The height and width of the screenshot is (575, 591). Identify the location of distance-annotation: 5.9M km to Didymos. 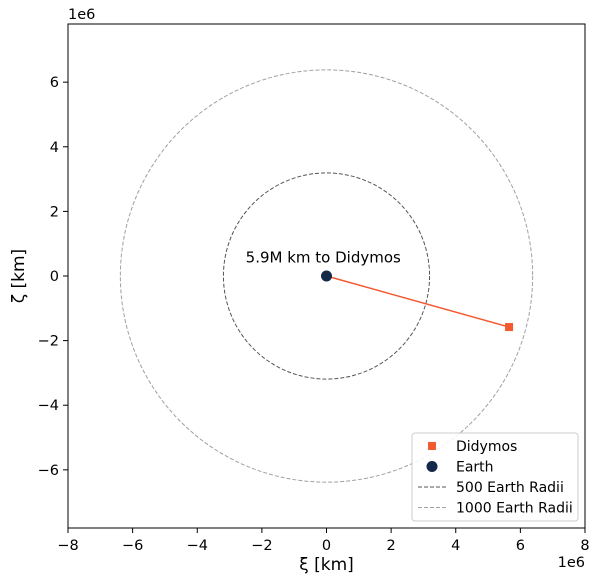
(323, 257).